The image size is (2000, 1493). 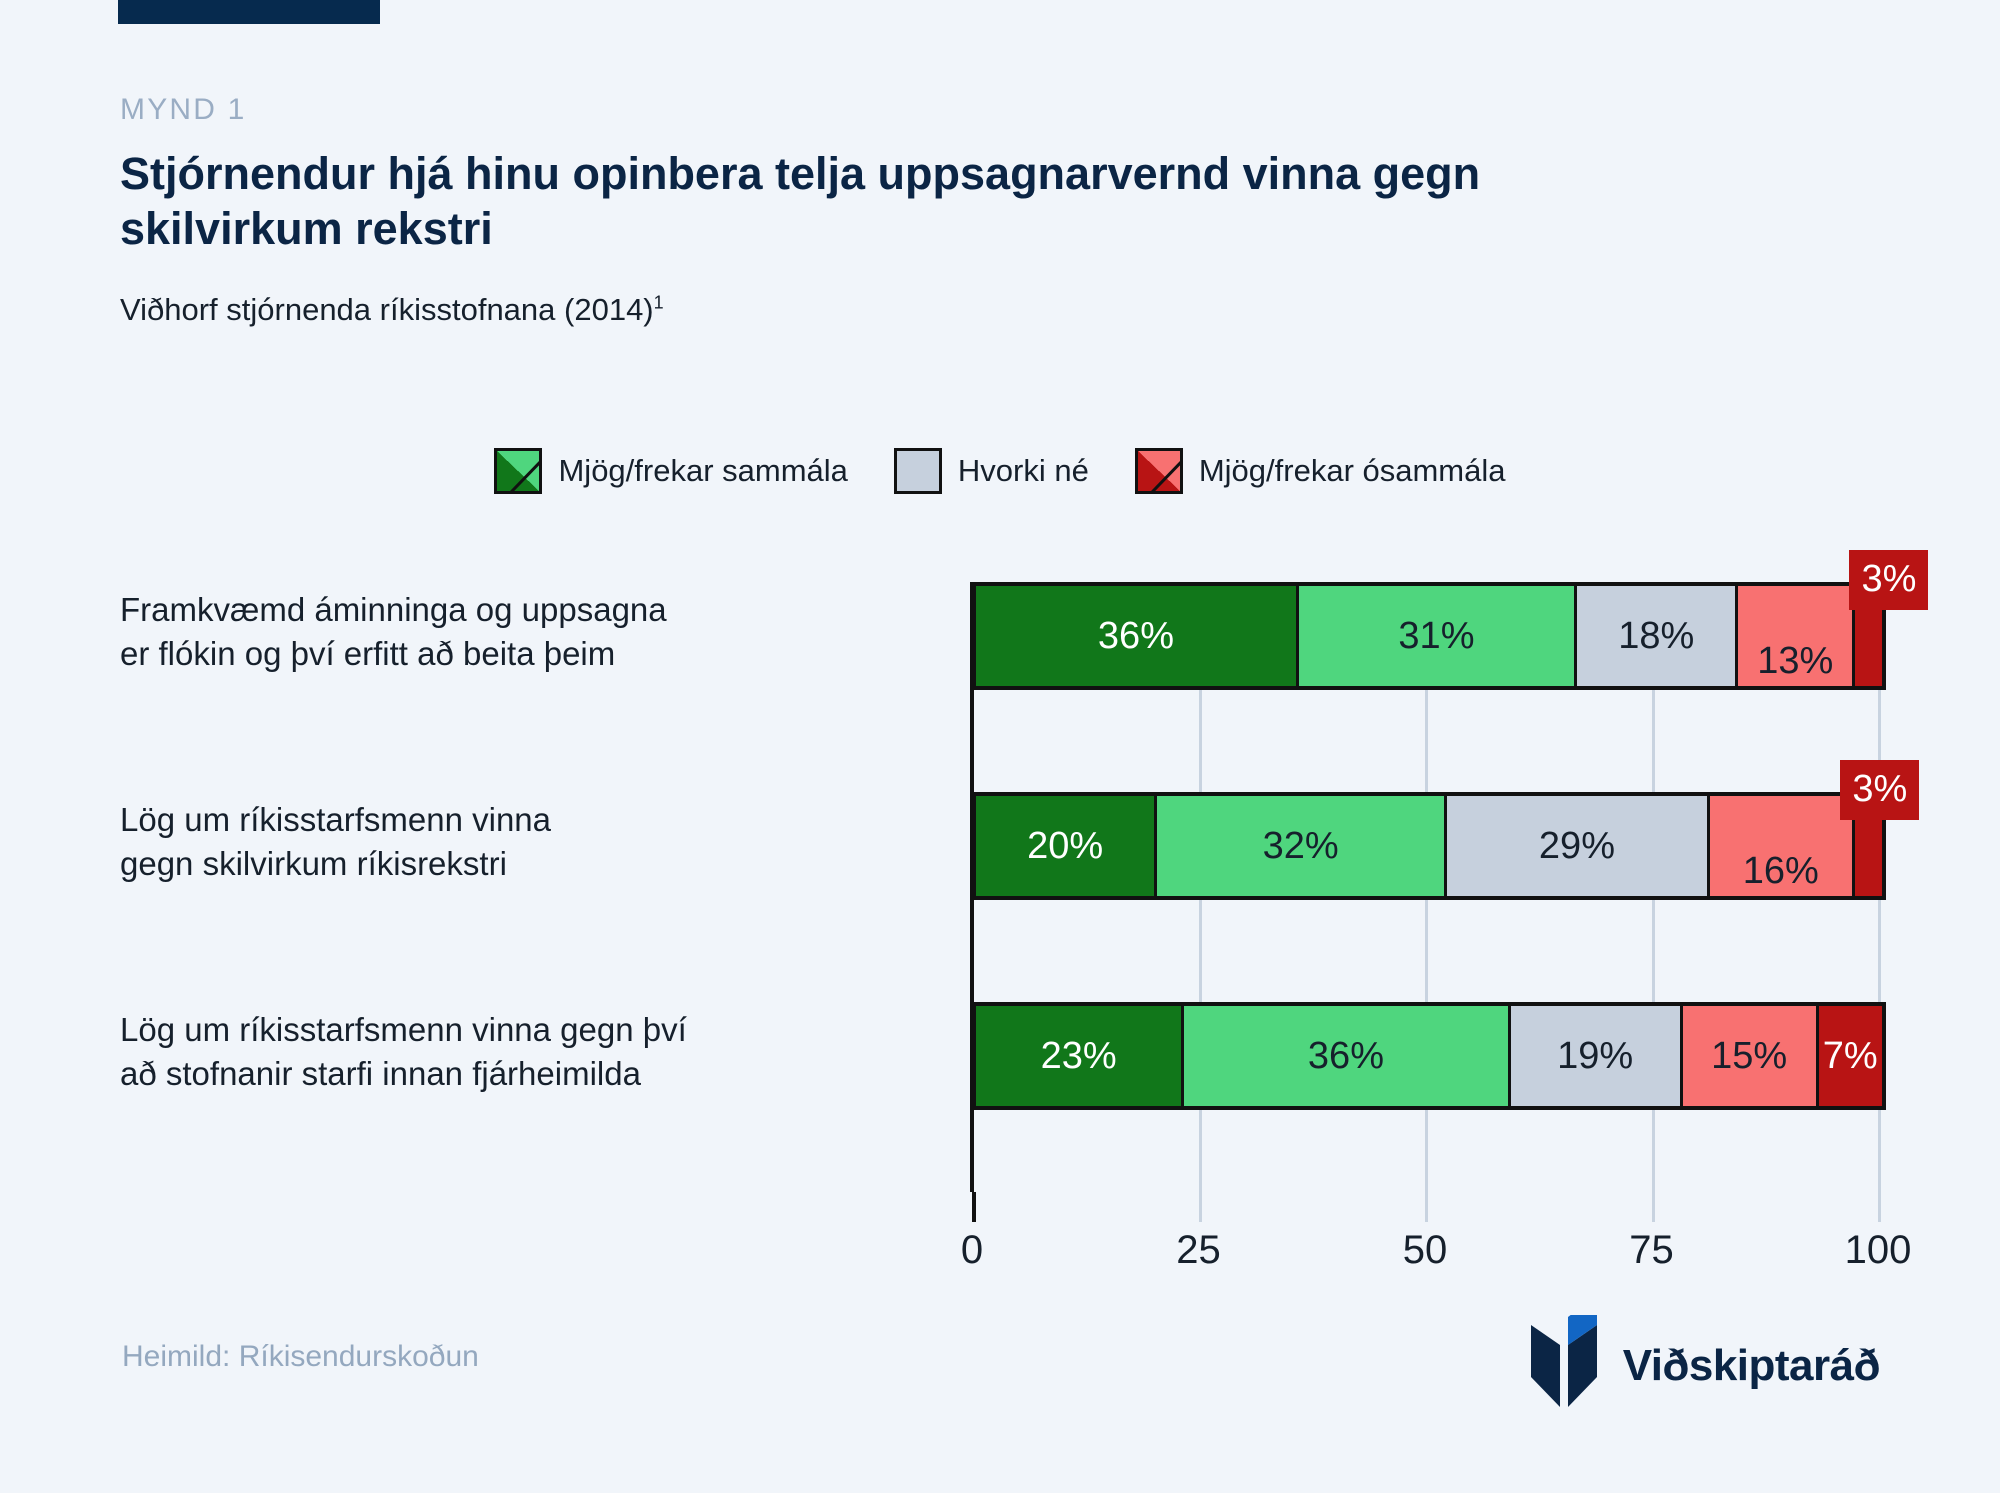 What do you see at coordinates (1797, 636) in the screenshot?
I see `bar-segment-somewhat_disag: 13%` at bounding box center [1797, 636].